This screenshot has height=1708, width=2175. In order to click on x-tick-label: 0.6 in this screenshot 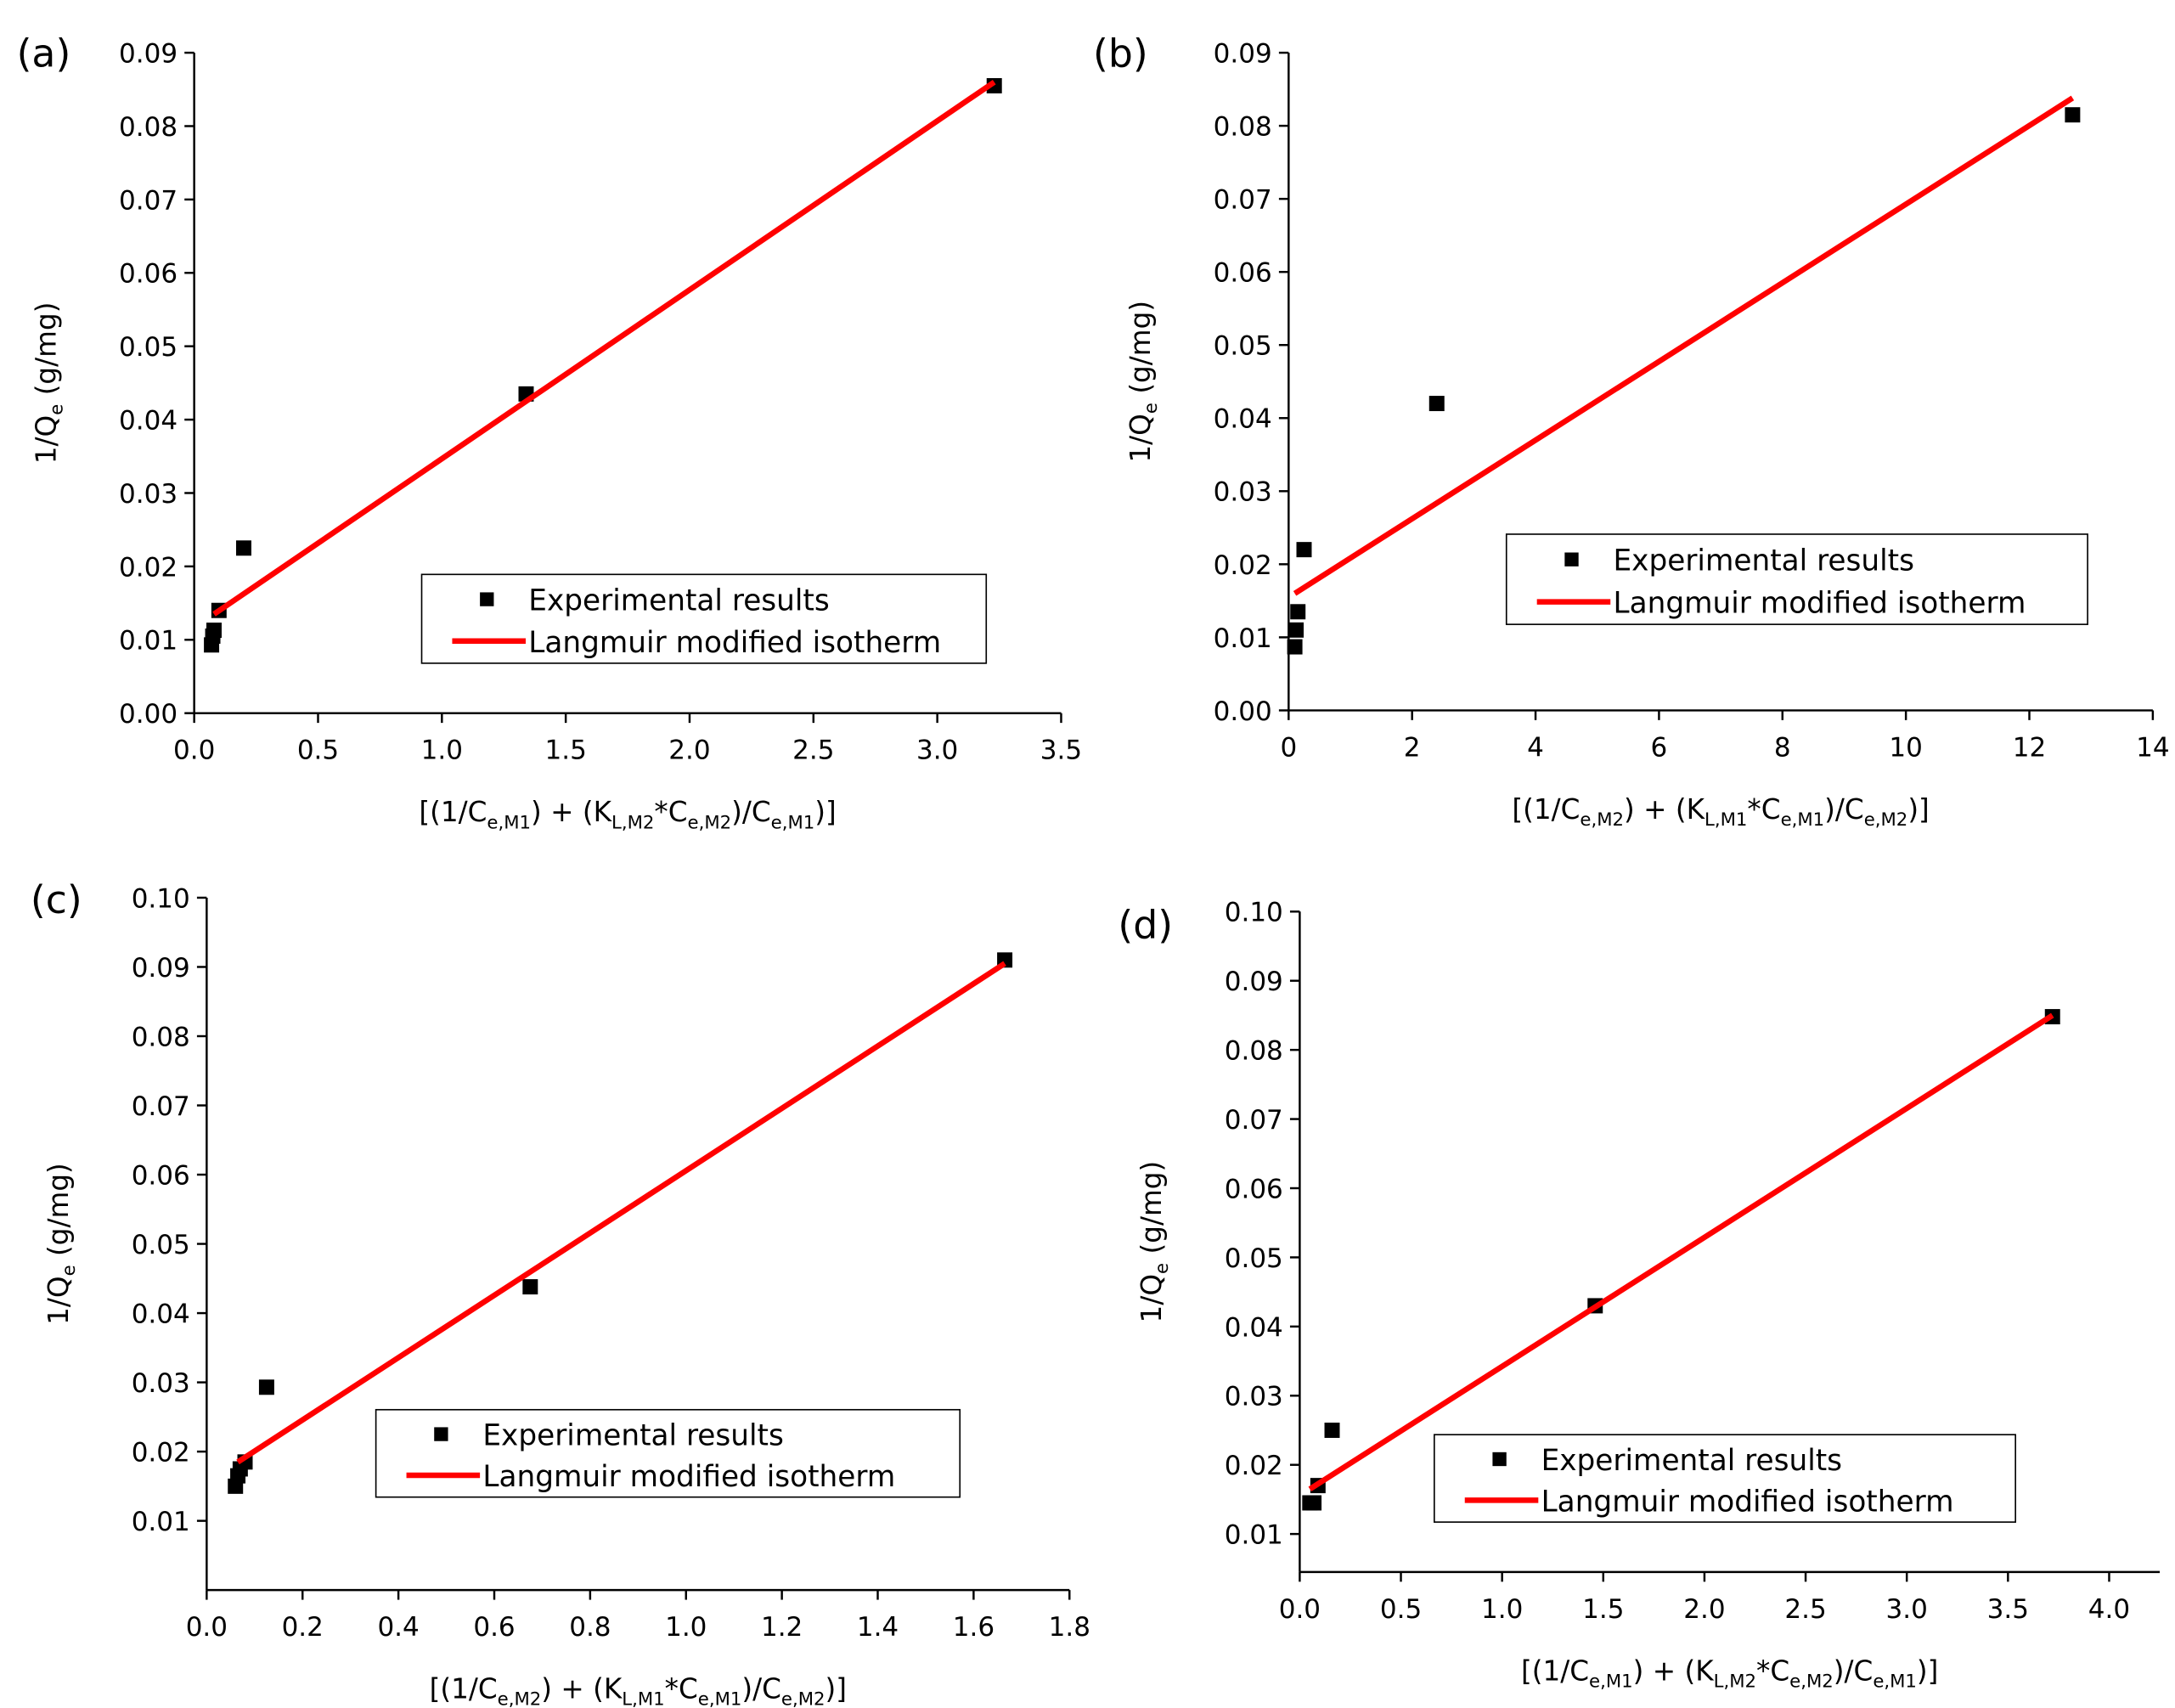, I will do `click(494, 1627)`.